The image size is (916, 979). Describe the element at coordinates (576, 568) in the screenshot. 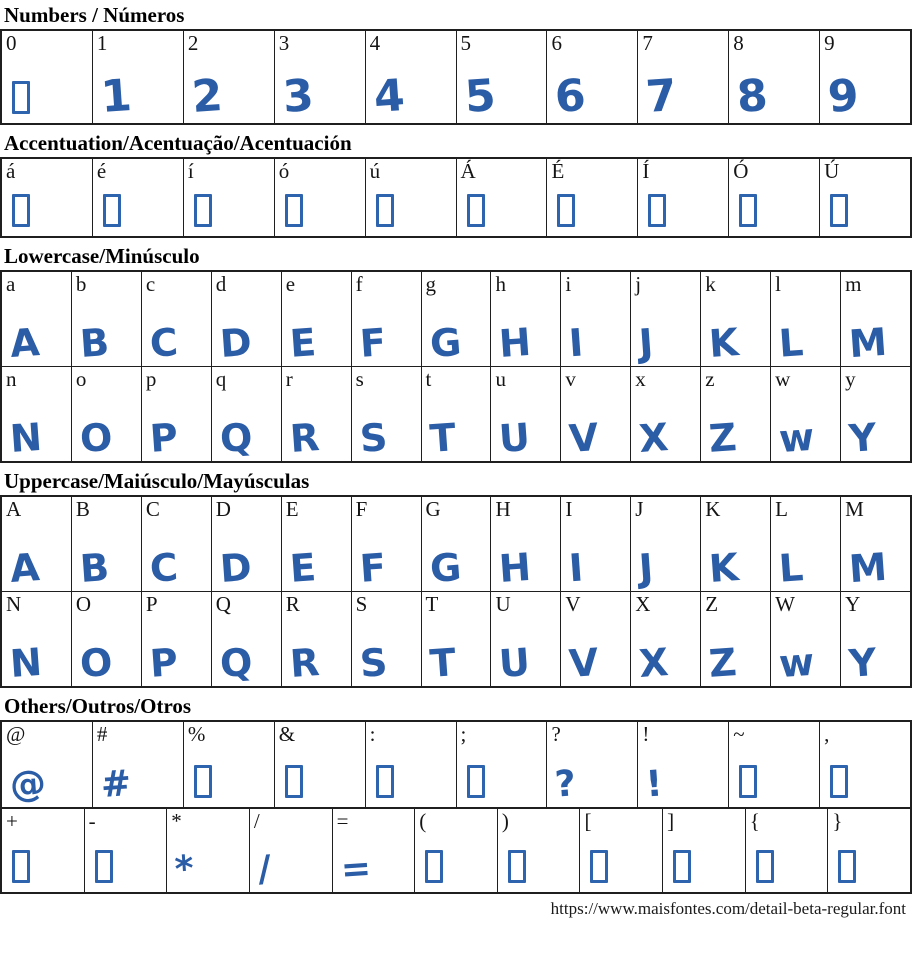

I see `glyph-sample: I` at that location.